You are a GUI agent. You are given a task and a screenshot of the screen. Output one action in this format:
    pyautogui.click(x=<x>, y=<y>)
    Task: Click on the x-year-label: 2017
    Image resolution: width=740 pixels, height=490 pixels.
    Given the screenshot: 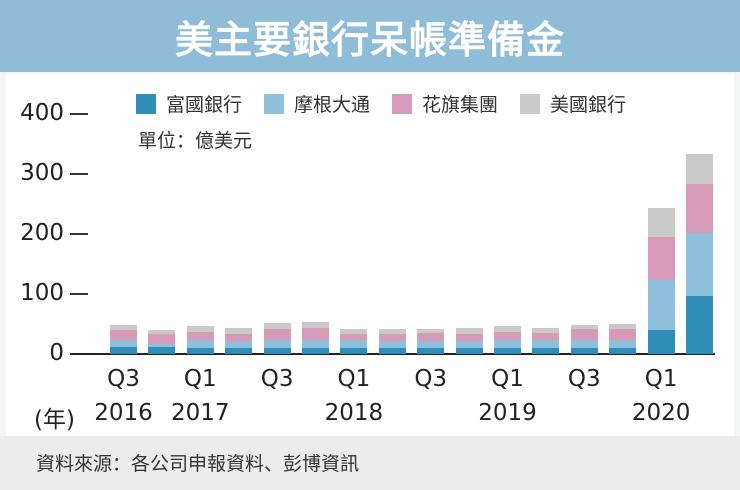 What is the action you would take?
    pyautogui.click(x=200, y=413)
    